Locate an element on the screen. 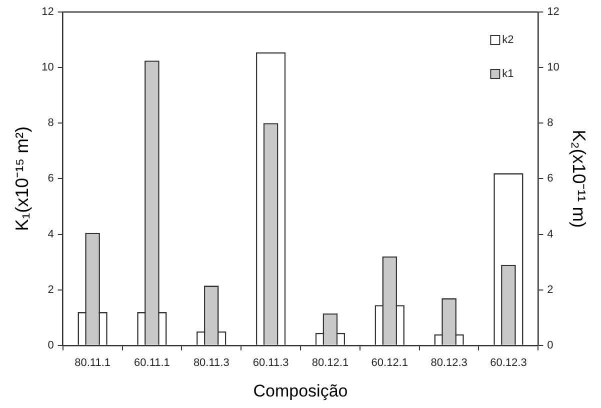 The height and width of the screenshot is (408, 601). y2-tick-label: 2 is located at coordinates (550, 290).